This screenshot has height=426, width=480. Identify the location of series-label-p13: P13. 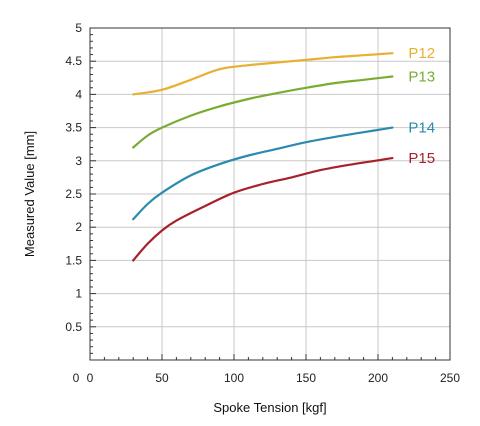
(421, 76).